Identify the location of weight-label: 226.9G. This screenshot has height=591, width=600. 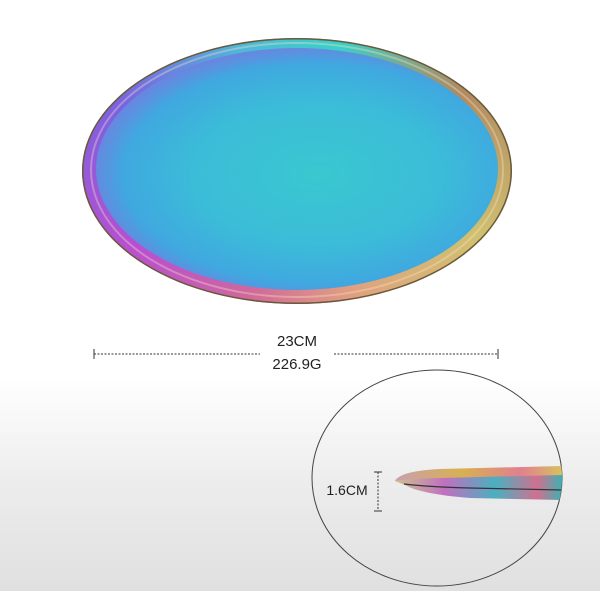
(297, 364).